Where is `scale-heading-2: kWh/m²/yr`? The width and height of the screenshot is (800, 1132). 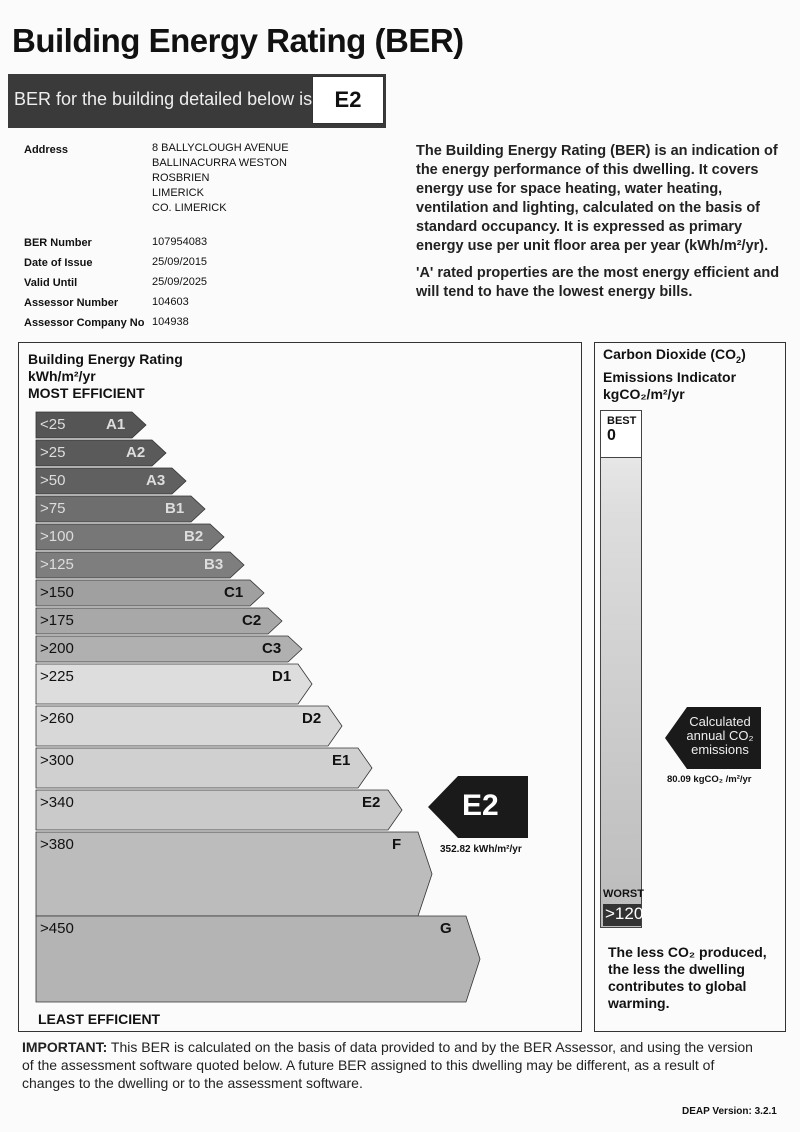
scale-heading-2: kWh/m²/yr is located at coordinates (62, 376).